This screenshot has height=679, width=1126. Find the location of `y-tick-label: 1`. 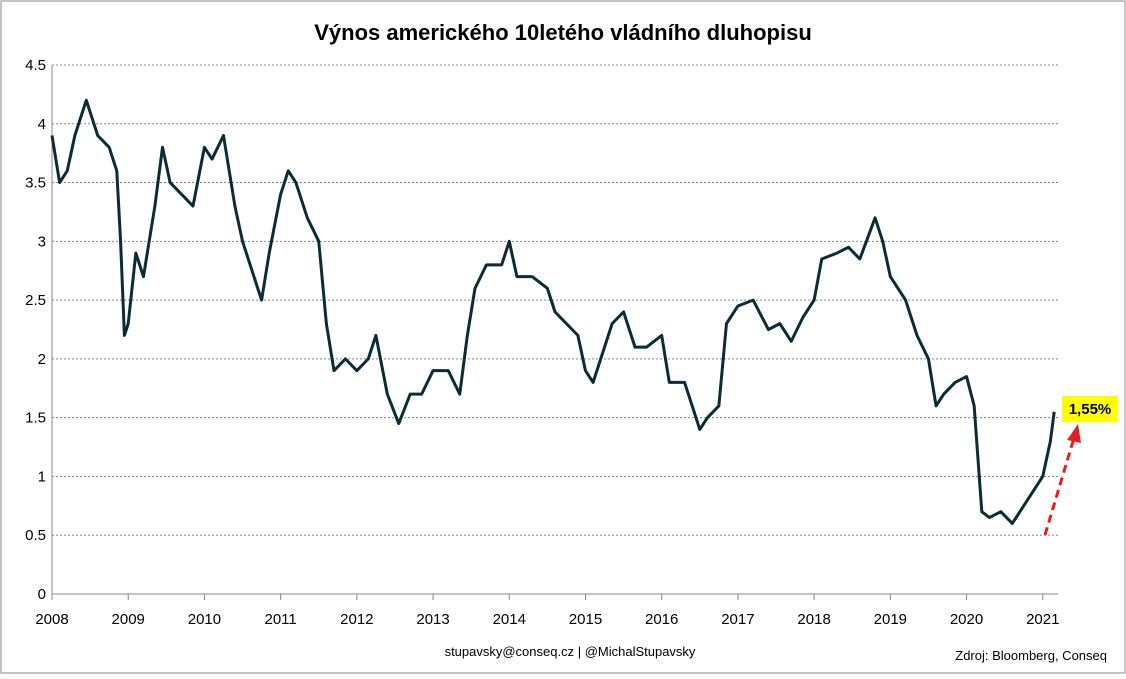

y-tick-label: 1 is located at coordinates (42, 476).